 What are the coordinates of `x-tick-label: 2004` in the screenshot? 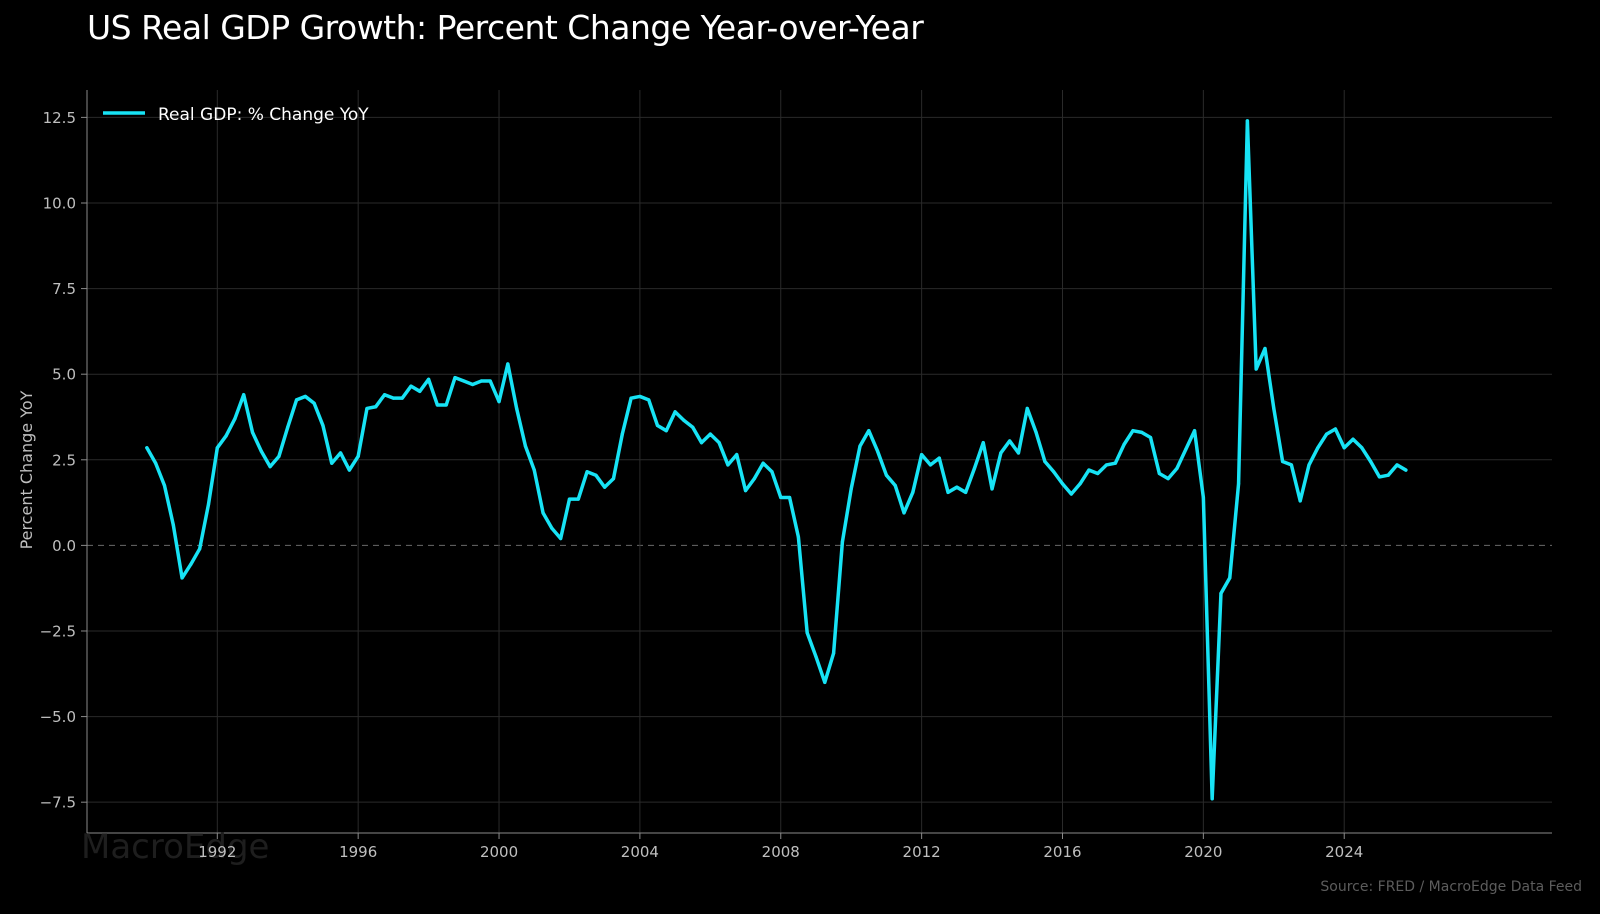 It's located at (640, 852).